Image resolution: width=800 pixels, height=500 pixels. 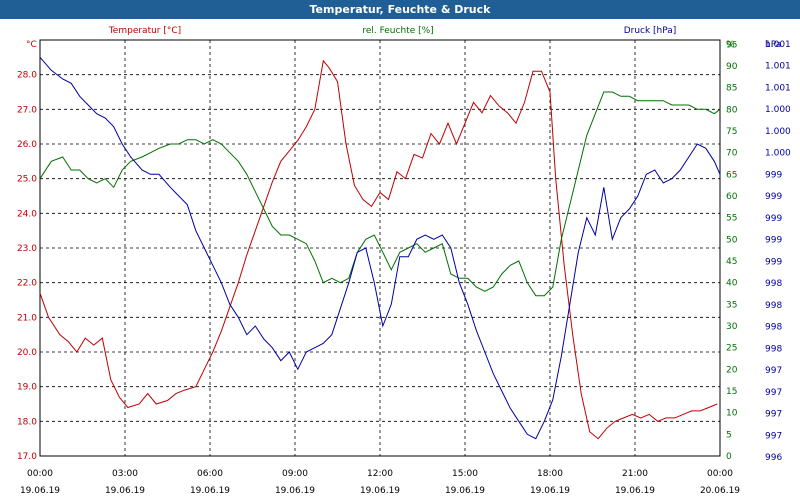 I want to click on temperature-tick-label: 26.0, so click(x=27, y=145).